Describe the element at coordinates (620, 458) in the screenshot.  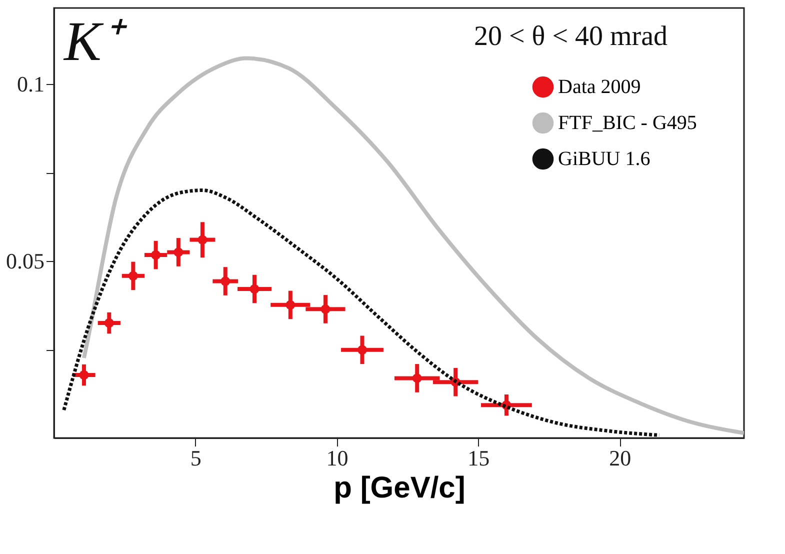
I see `x-tick-label: 20` at that location.